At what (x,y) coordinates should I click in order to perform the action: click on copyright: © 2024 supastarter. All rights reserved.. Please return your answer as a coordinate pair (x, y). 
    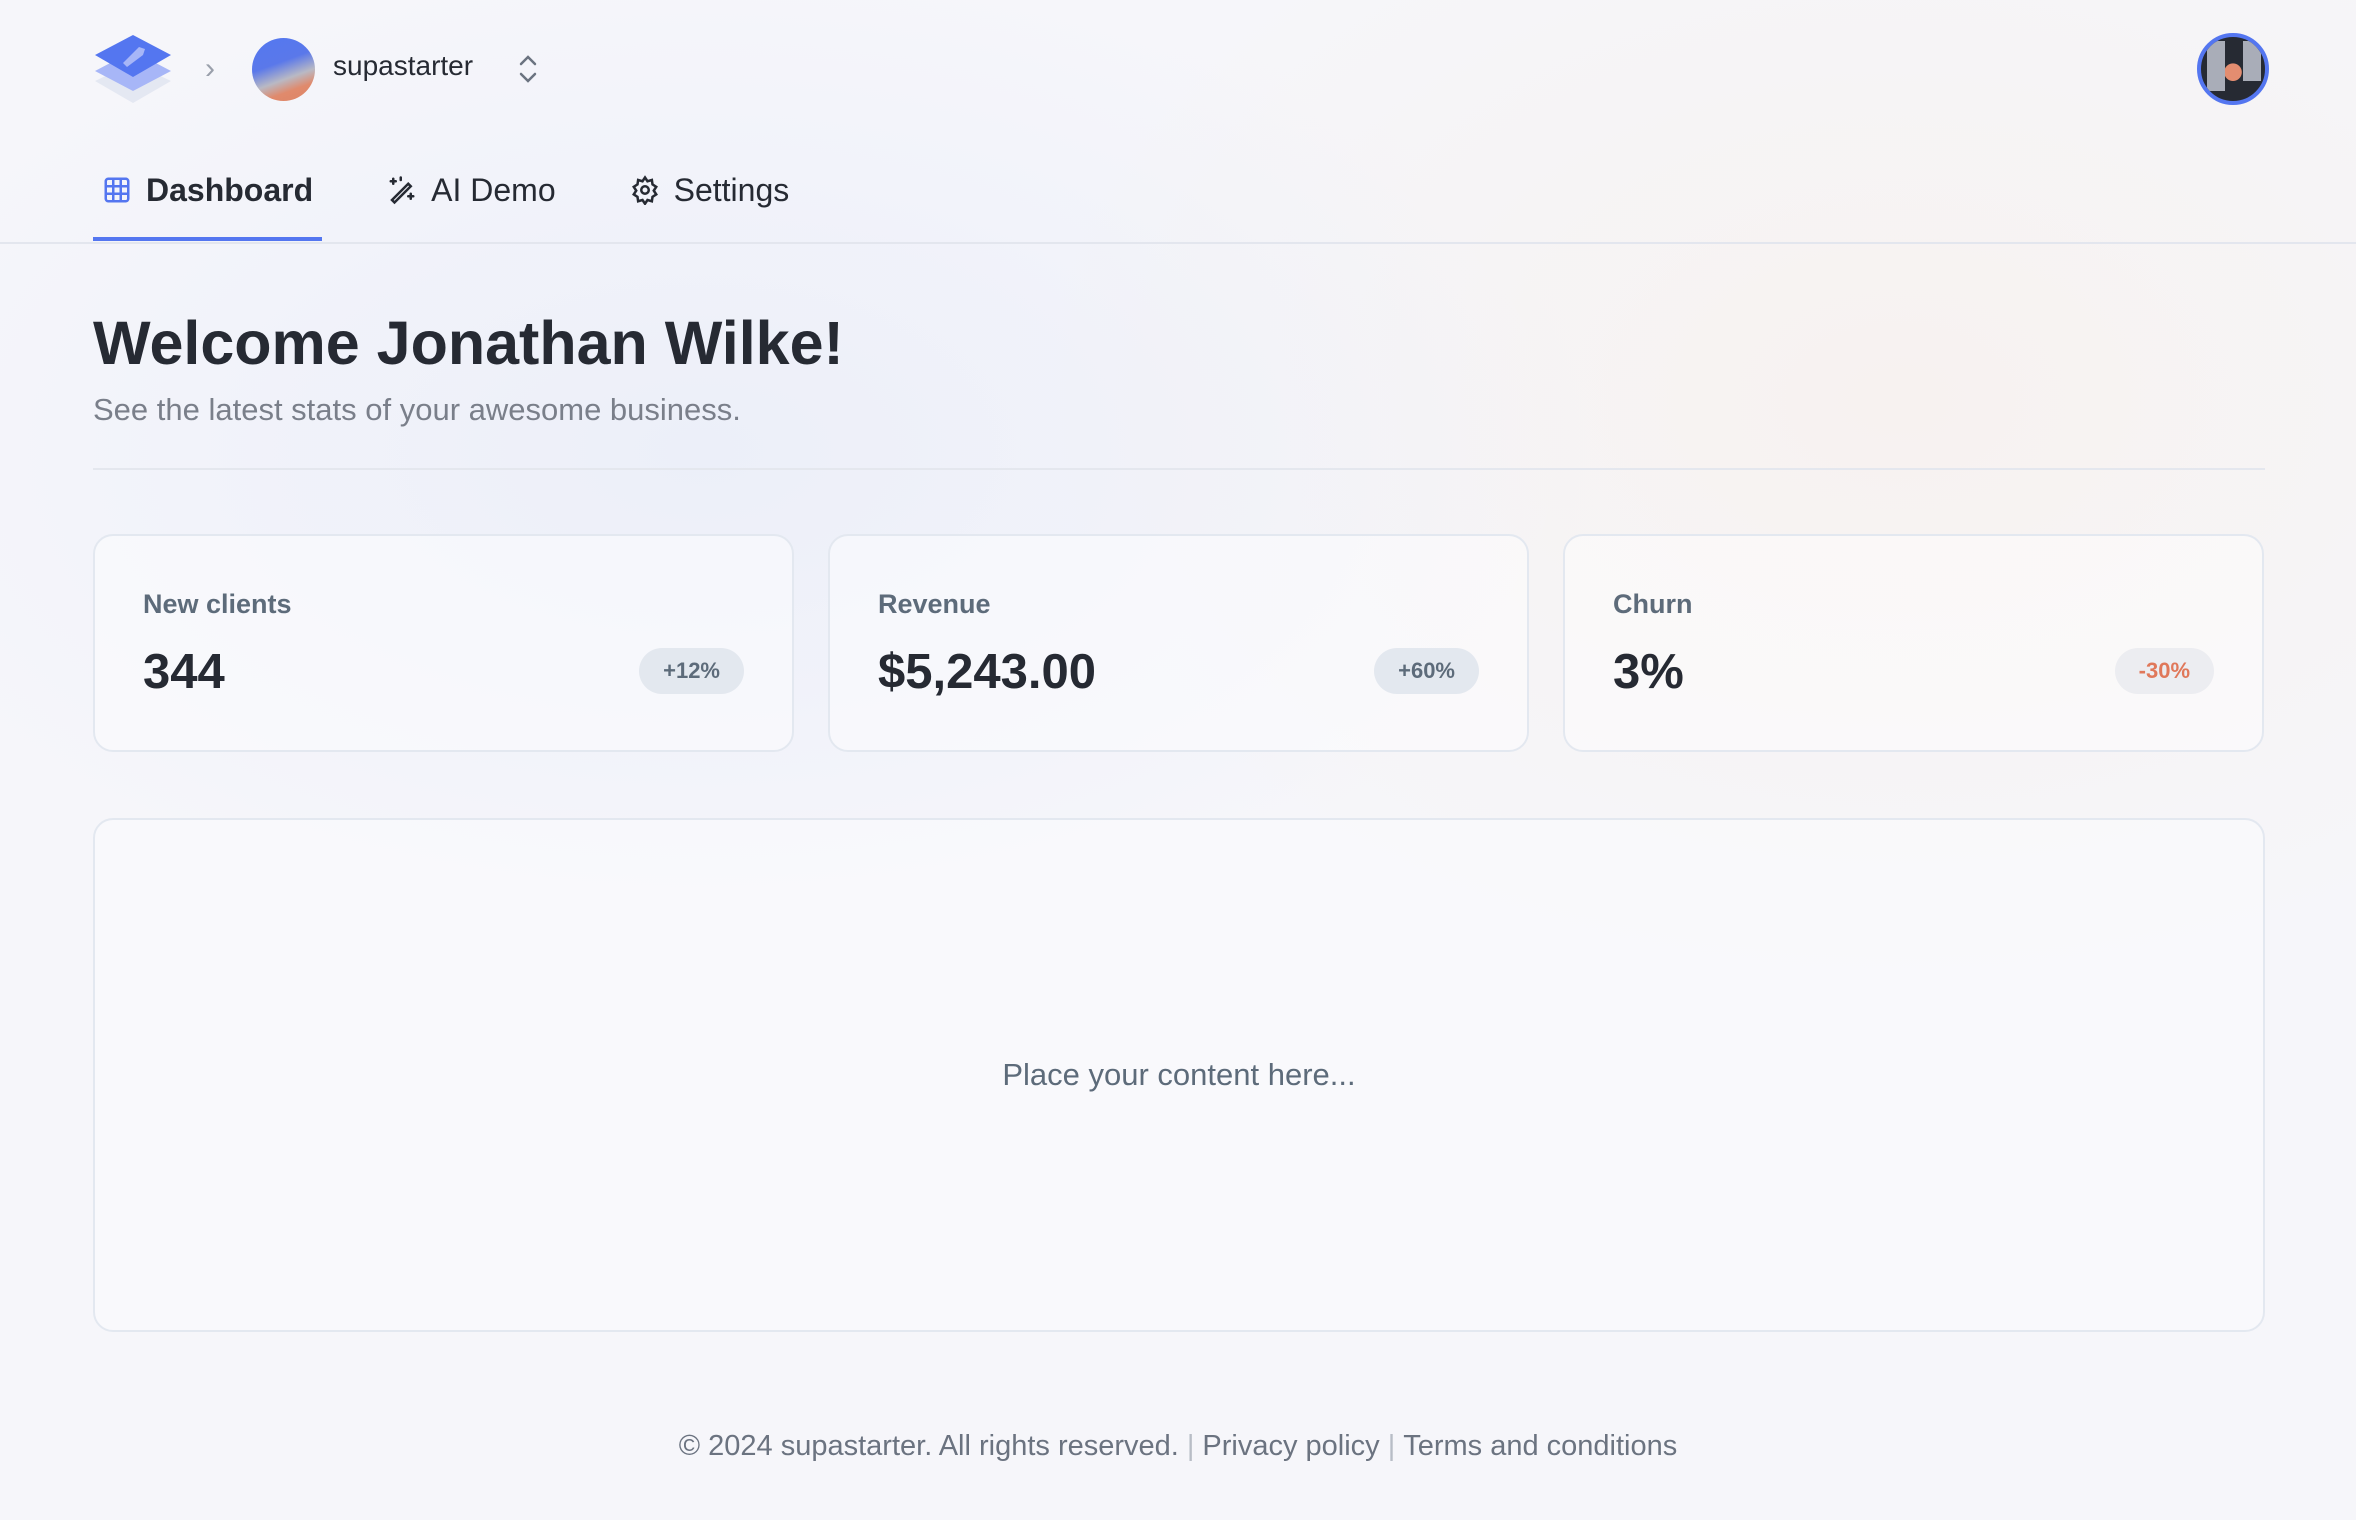
    Looking at the image, I should click on (928, 1446).